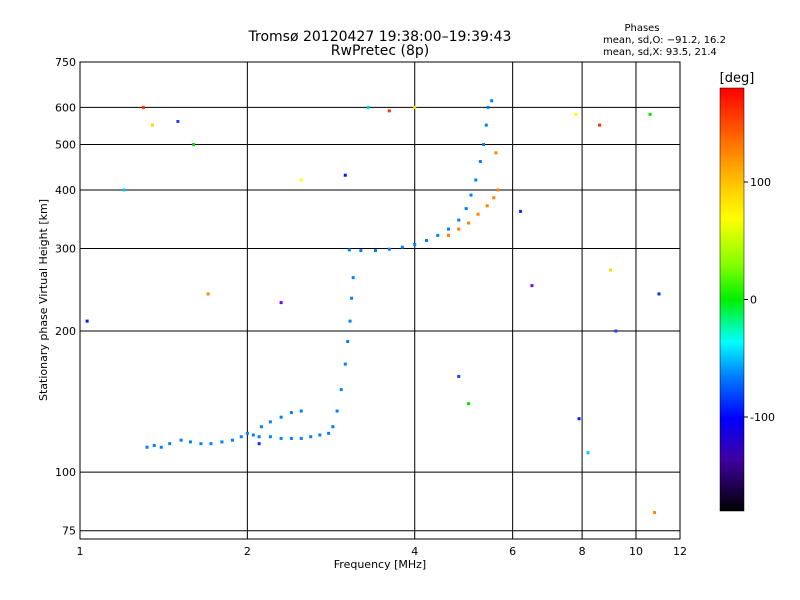 Image resolution: width=800 pixels, height=600 pixels. Describe the element at coordinates (65, 472) in the screenshot. I see `y-tick-label: 100` at that location.